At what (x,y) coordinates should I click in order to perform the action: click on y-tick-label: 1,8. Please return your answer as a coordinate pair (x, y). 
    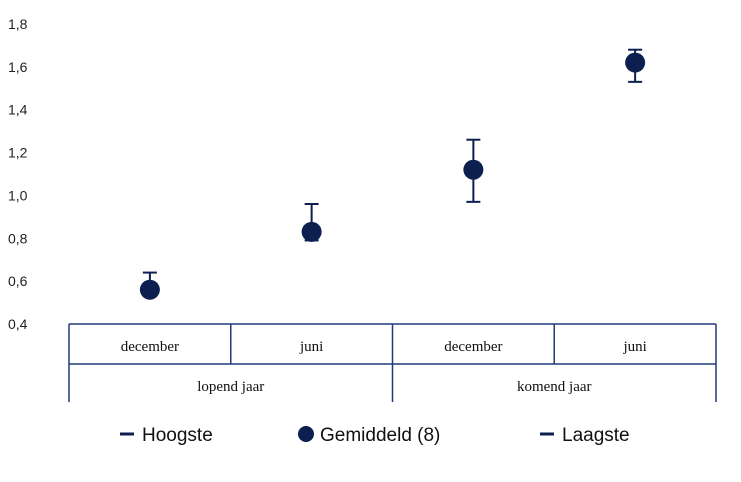
    Looking at the image, I should click on (18, 24).